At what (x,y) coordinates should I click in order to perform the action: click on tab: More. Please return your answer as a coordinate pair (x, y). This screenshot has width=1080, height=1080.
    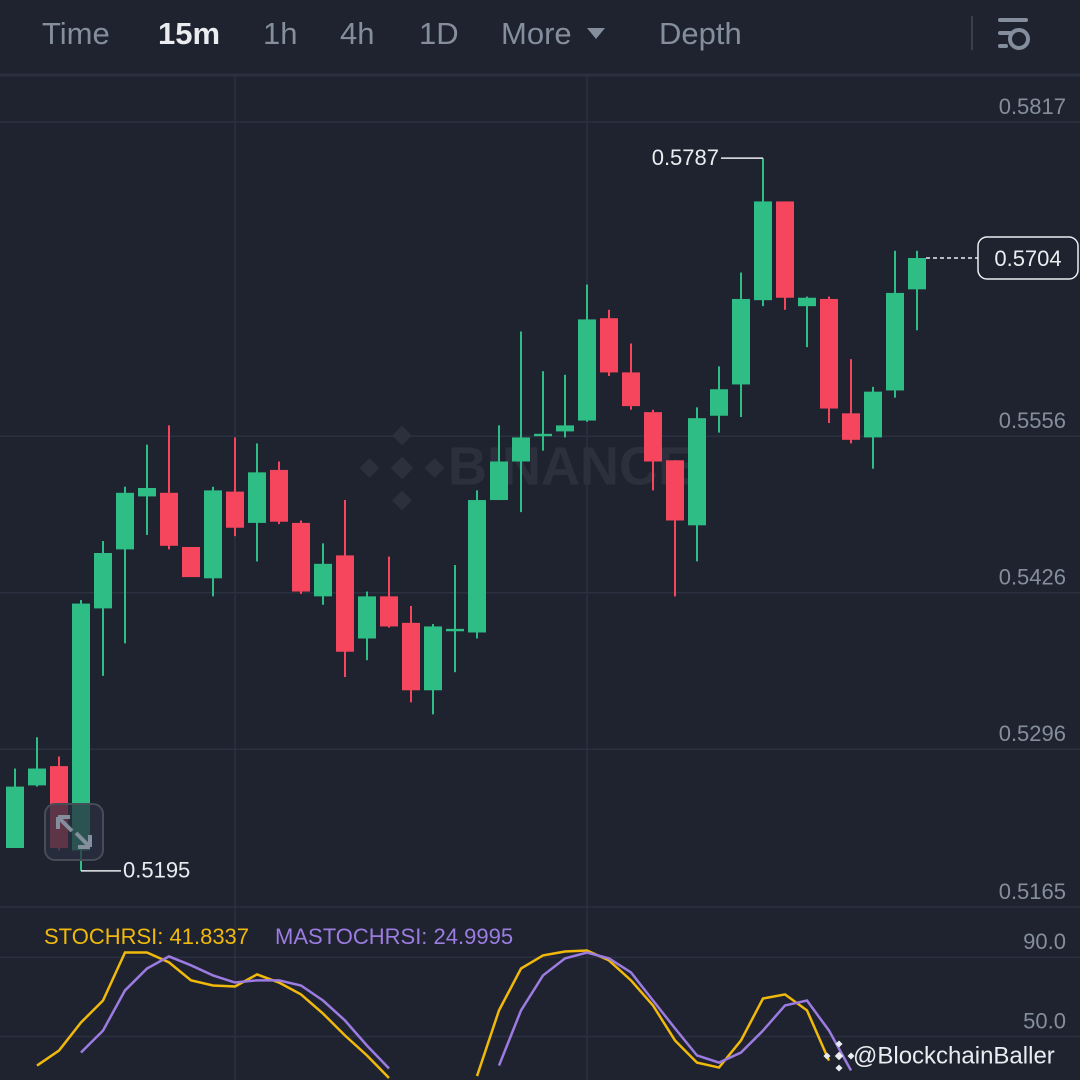
    Looking at the image, I should click on (536, 33).